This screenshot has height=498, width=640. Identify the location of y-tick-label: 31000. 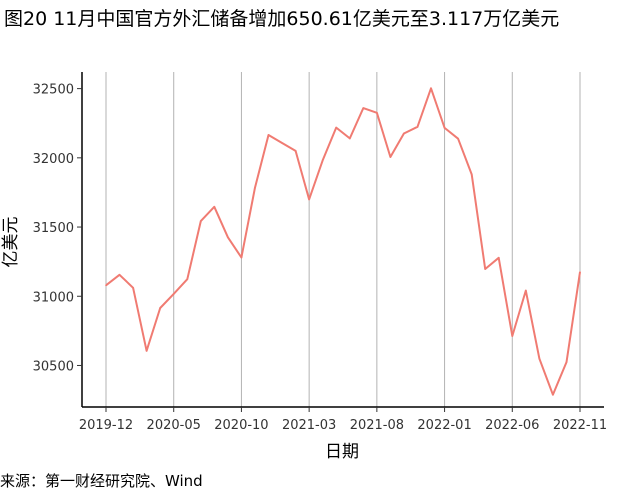
(53, 297).